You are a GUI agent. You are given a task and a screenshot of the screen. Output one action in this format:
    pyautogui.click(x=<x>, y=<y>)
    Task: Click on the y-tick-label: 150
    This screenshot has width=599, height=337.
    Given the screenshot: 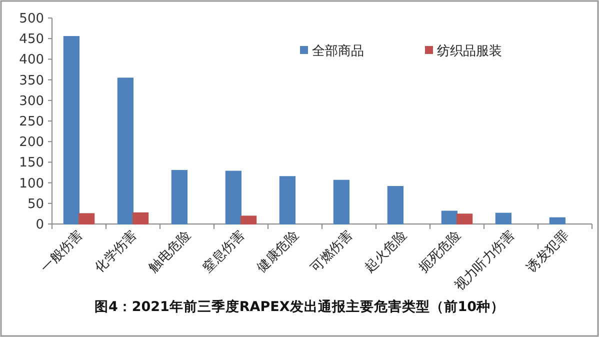 What is the action you would take?
    pyautogui.click(x=31, y=163)
    